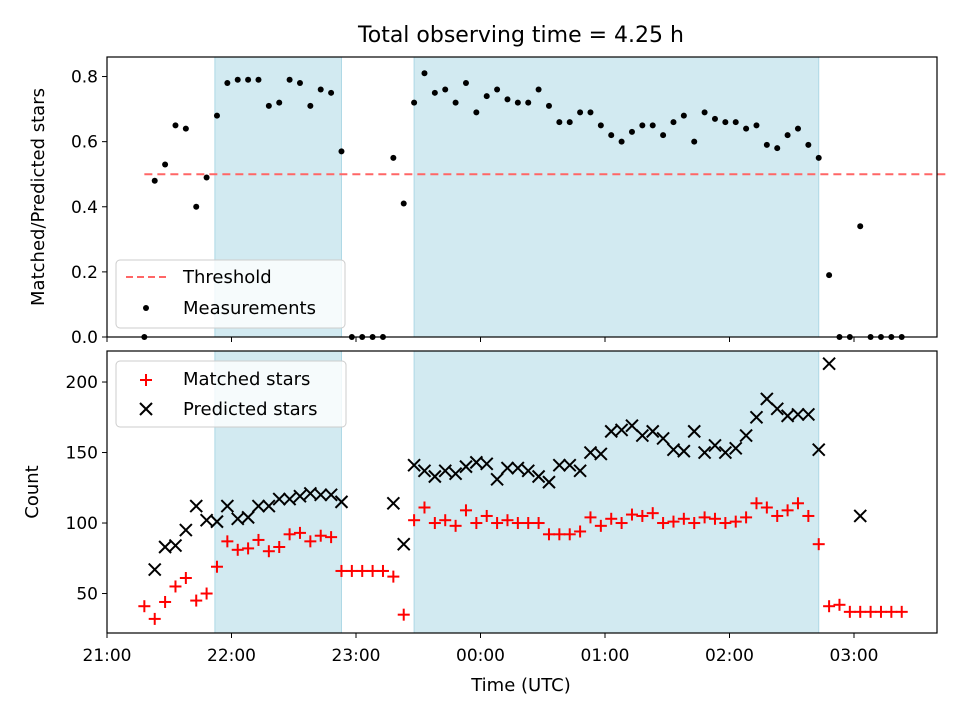 This screenshot has width=960, height=724. Describe the element at coordinates (38, 197) in the screenshot. I see `top-y-axis-label: Matched/Predicted stars` at that location.